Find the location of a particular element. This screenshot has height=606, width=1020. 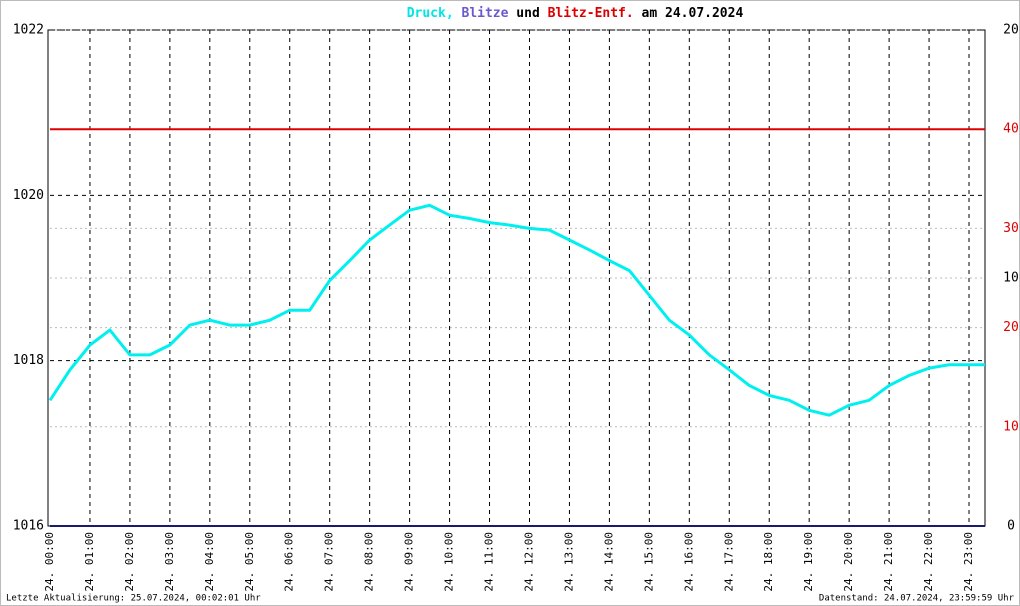

x-tick-label: 24. 03:00 is located at coordinates (169, 562).